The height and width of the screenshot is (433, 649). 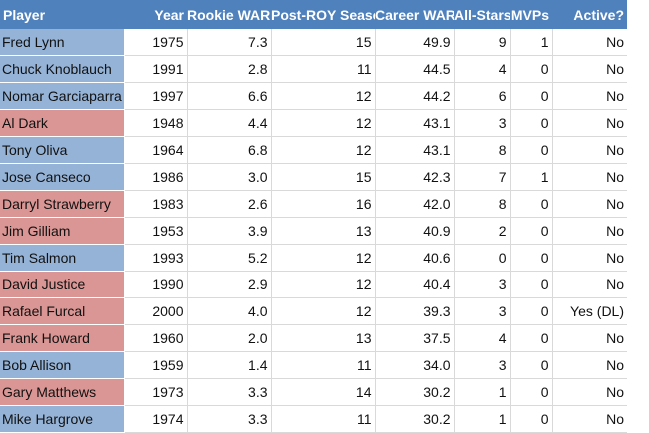 I want to click on cell-career-war: 40.6, so click(x=415, y=258).